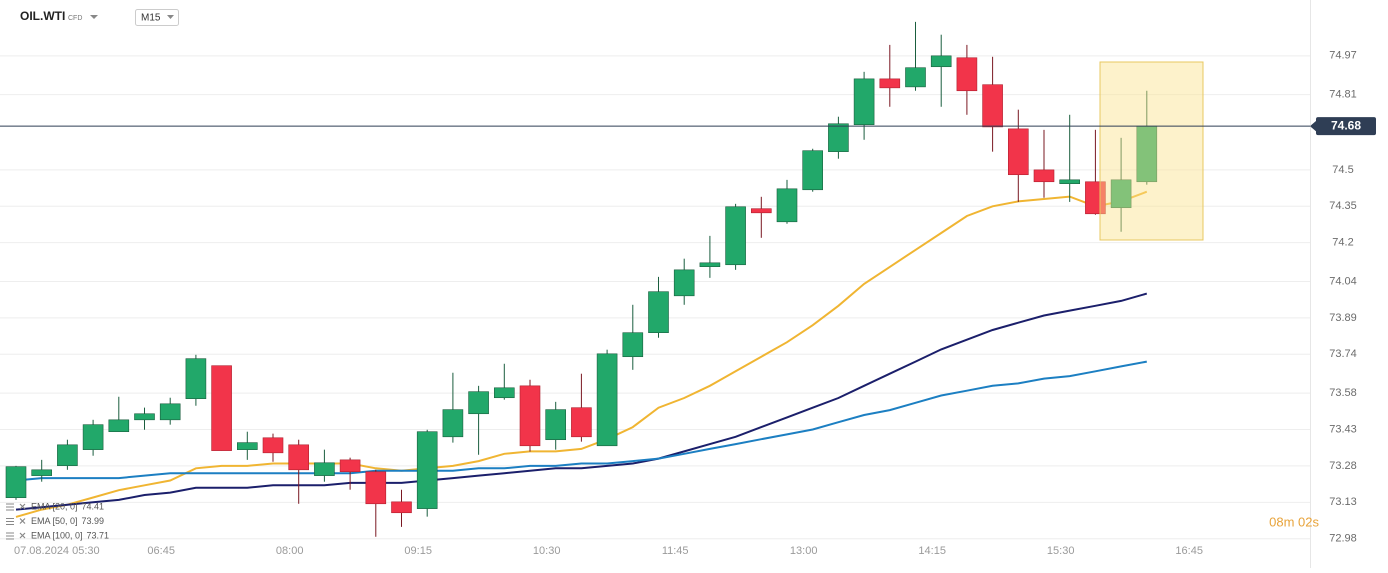  What do you see at coordinates (57, 535) in the screenshot?
I see `legend-name: EMA [100, 0]` at bounding box center [57, 535].